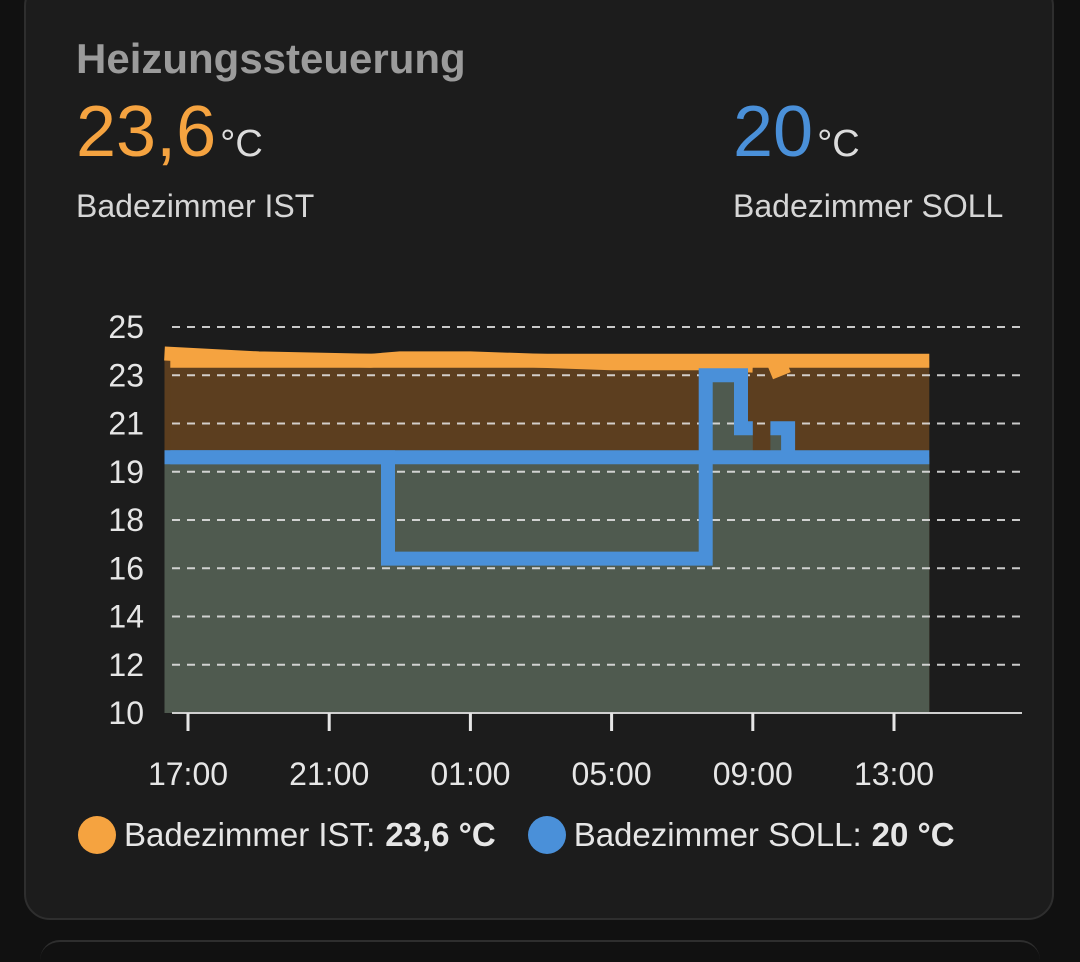  What do you see at coordinates (126, 375) in the screenshot?
I see `y-tick-label-23: 23` at bounding box center [126, 375].